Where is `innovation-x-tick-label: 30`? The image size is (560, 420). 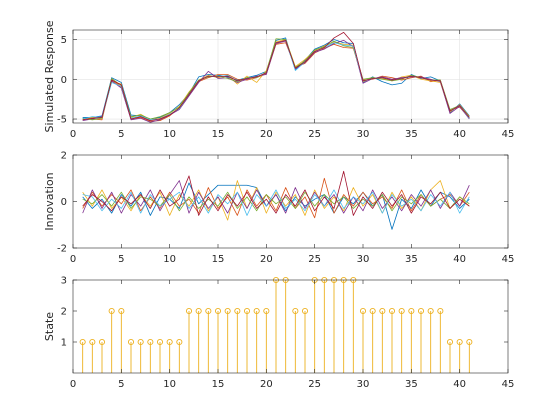 innovation-x-tick-label: 30 is located at coordinates (363, 259).